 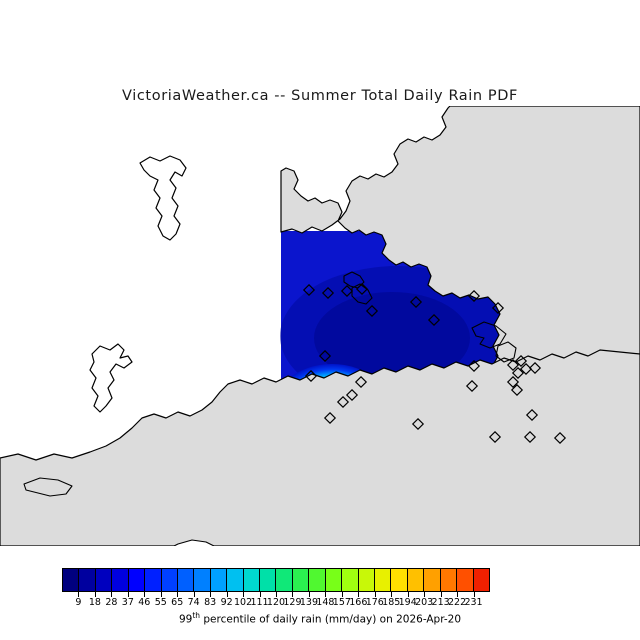 I want to click on colorbar-label-13: 129, so click(x=292, y=602).